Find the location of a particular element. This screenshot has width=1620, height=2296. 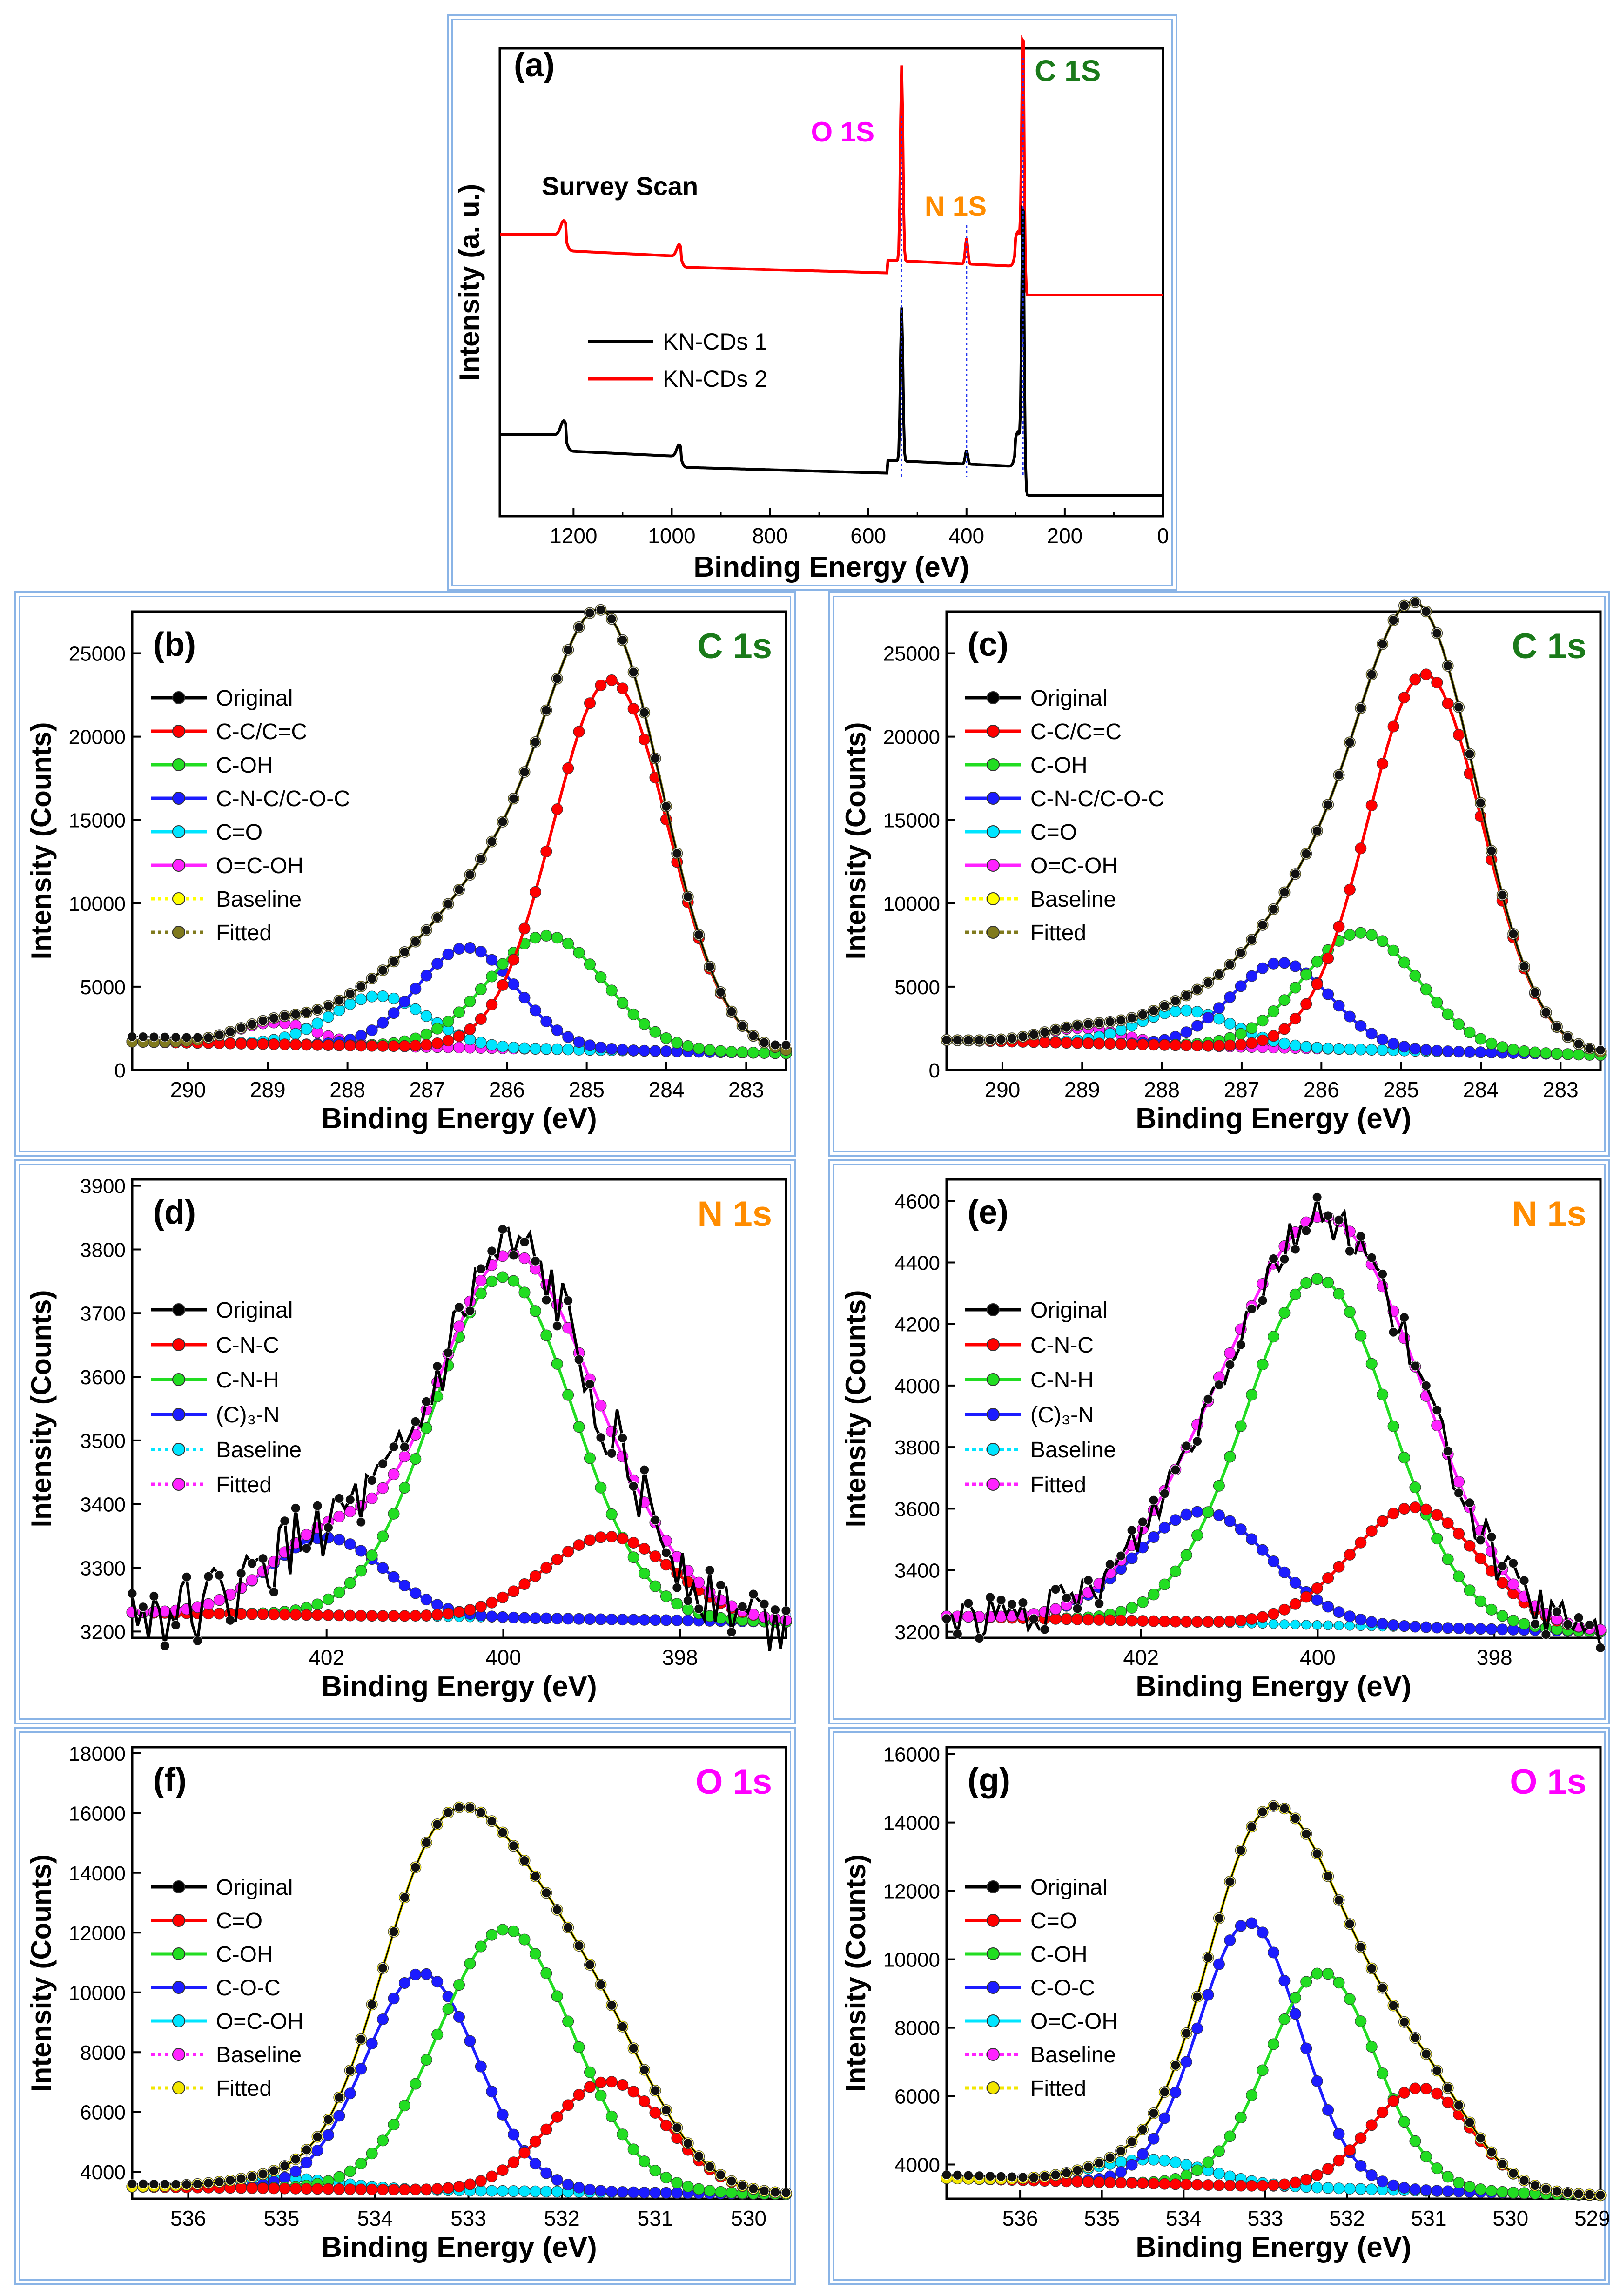

x-tick-label: 398 is located at coordinates (680, 1657).